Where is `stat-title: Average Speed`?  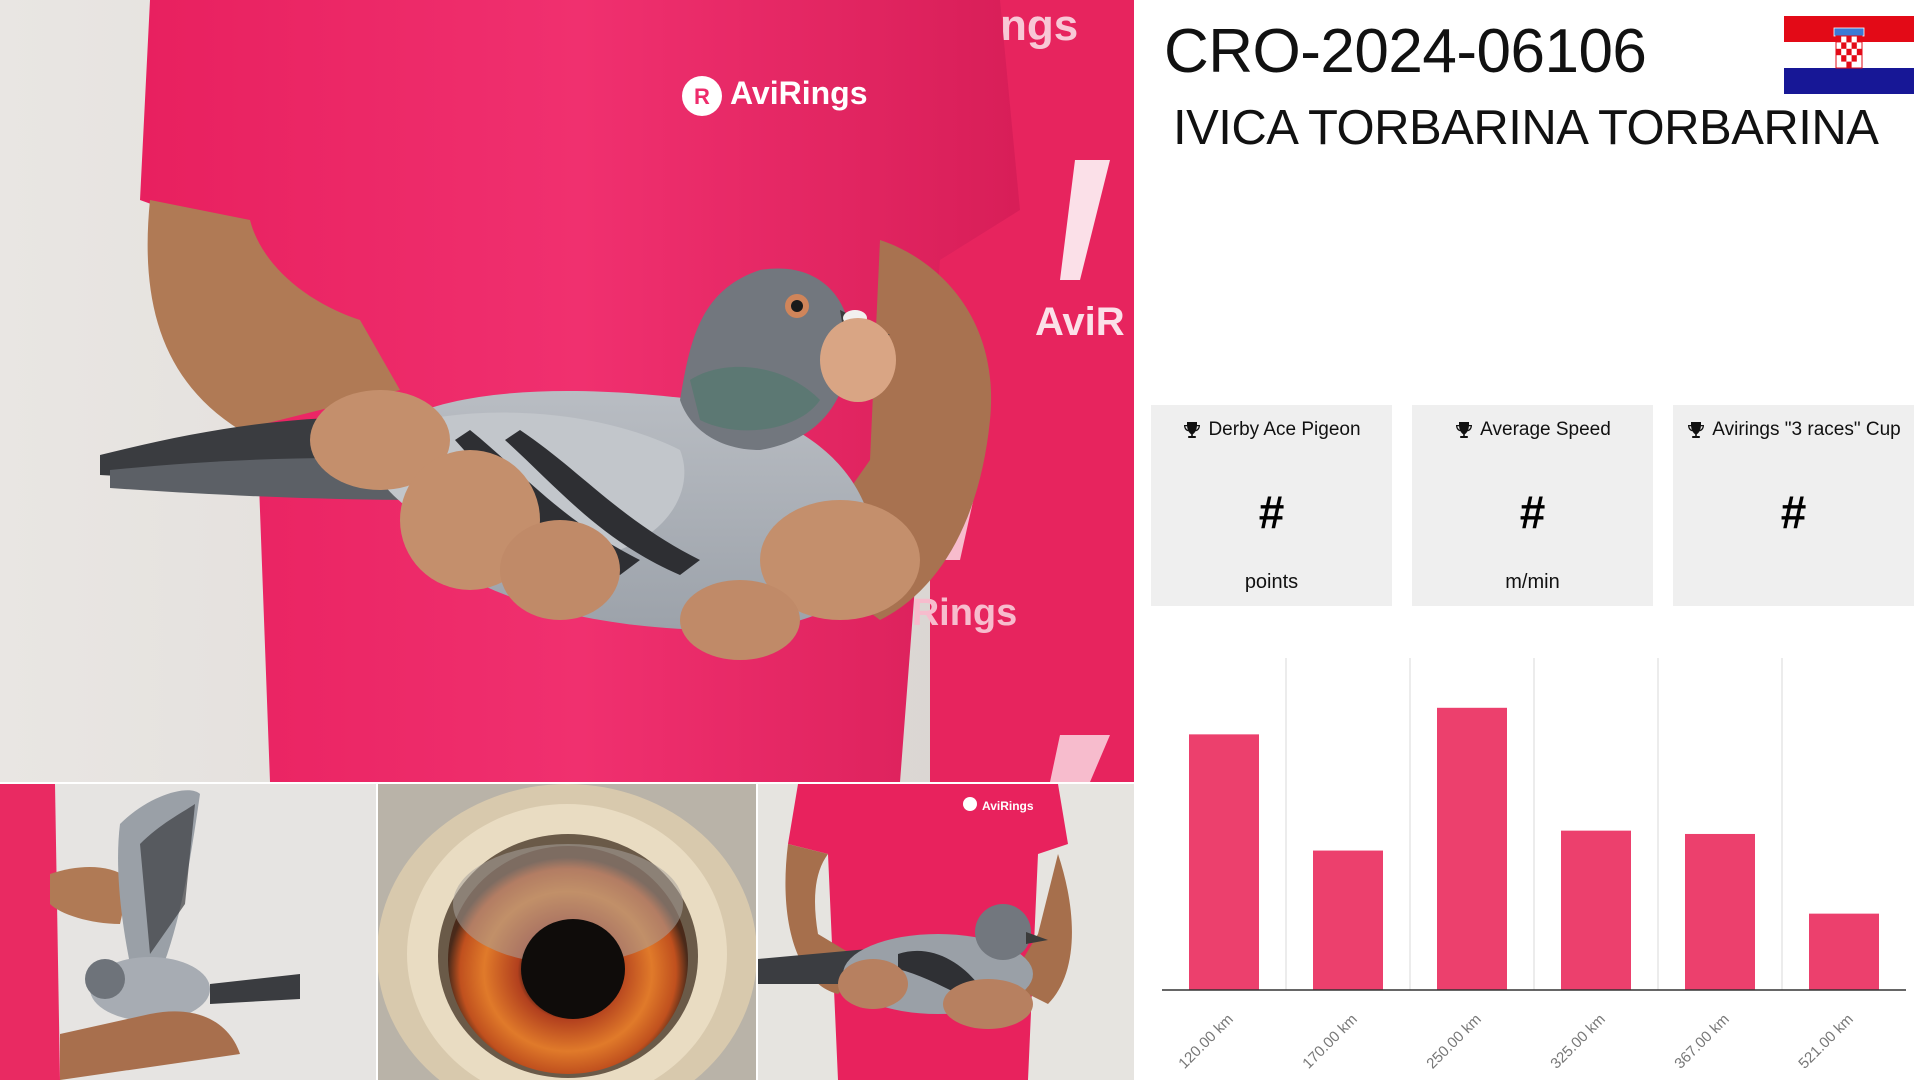 stat-title: Average Speed is located at coordinates (1545, 429).